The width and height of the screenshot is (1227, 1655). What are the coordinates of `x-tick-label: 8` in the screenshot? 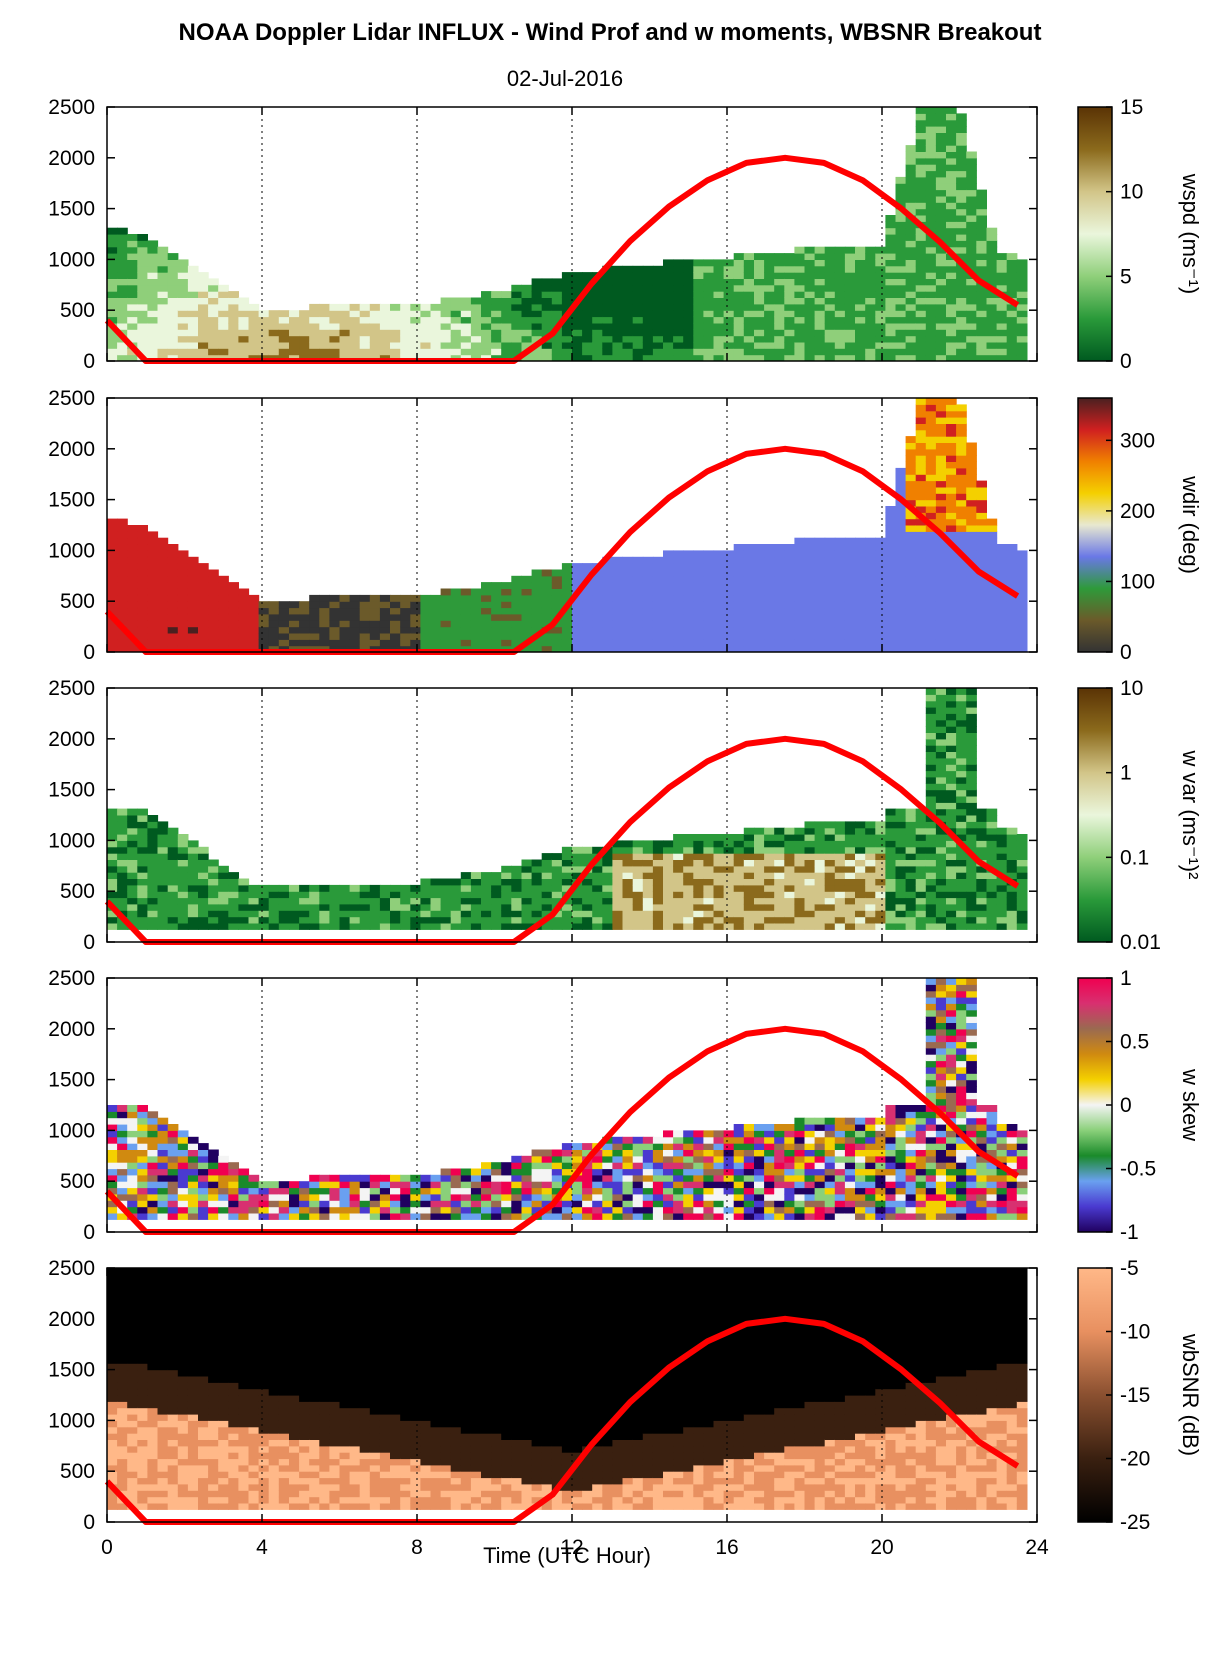 It's located at (417, 1547).